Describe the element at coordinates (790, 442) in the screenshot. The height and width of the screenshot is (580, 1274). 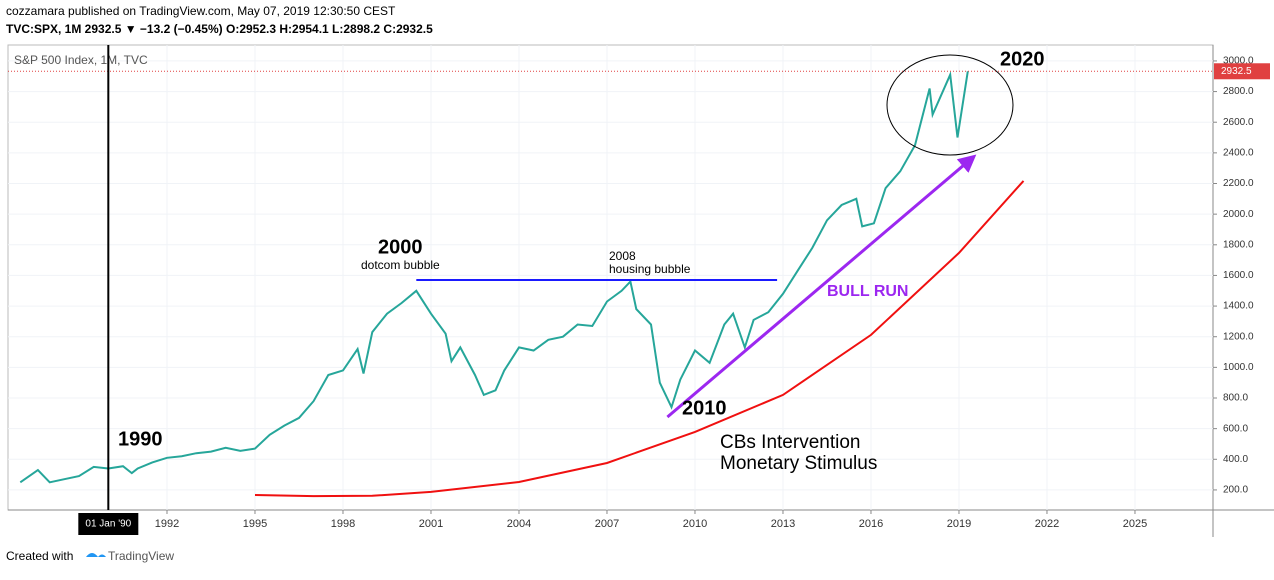
I see `annotation: CBs Intervention` at that location.